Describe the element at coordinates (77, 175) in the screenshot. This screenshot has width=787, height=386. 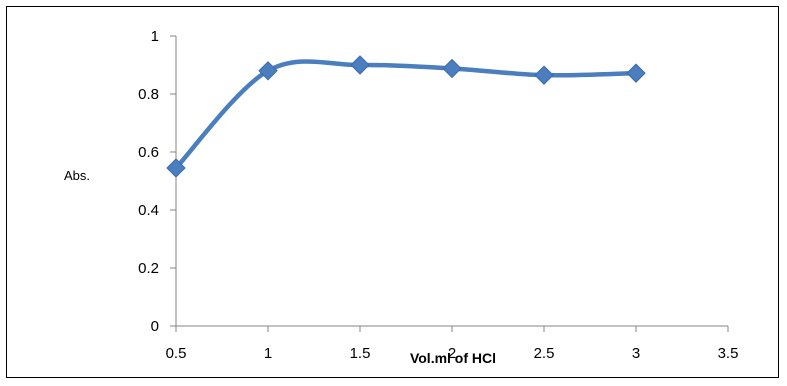
I see `y-axis-label: Abs.` at that location.